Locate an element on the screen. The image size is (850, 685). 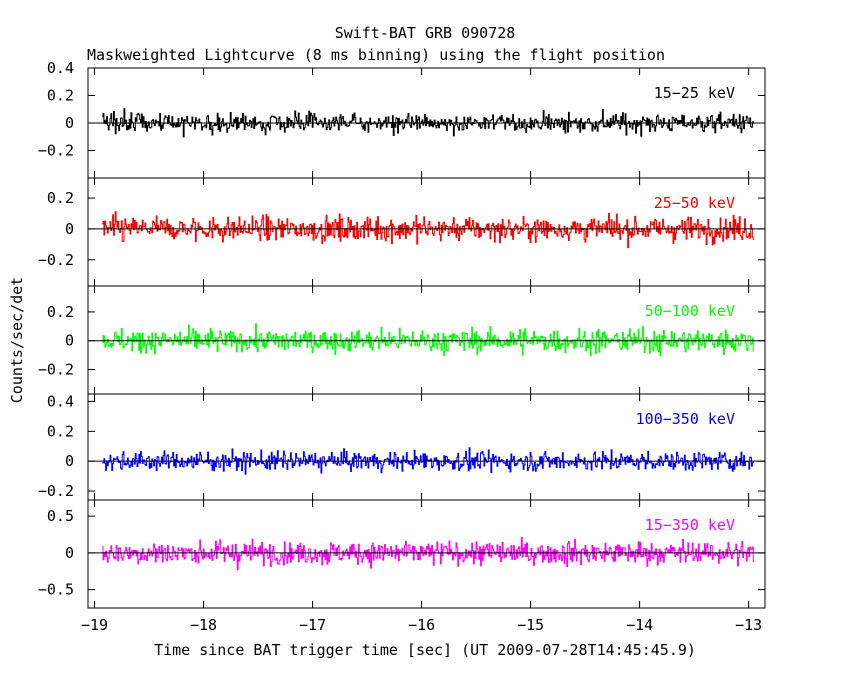
band-label-1: 25−50 keV is located at coordinates (694, 203).